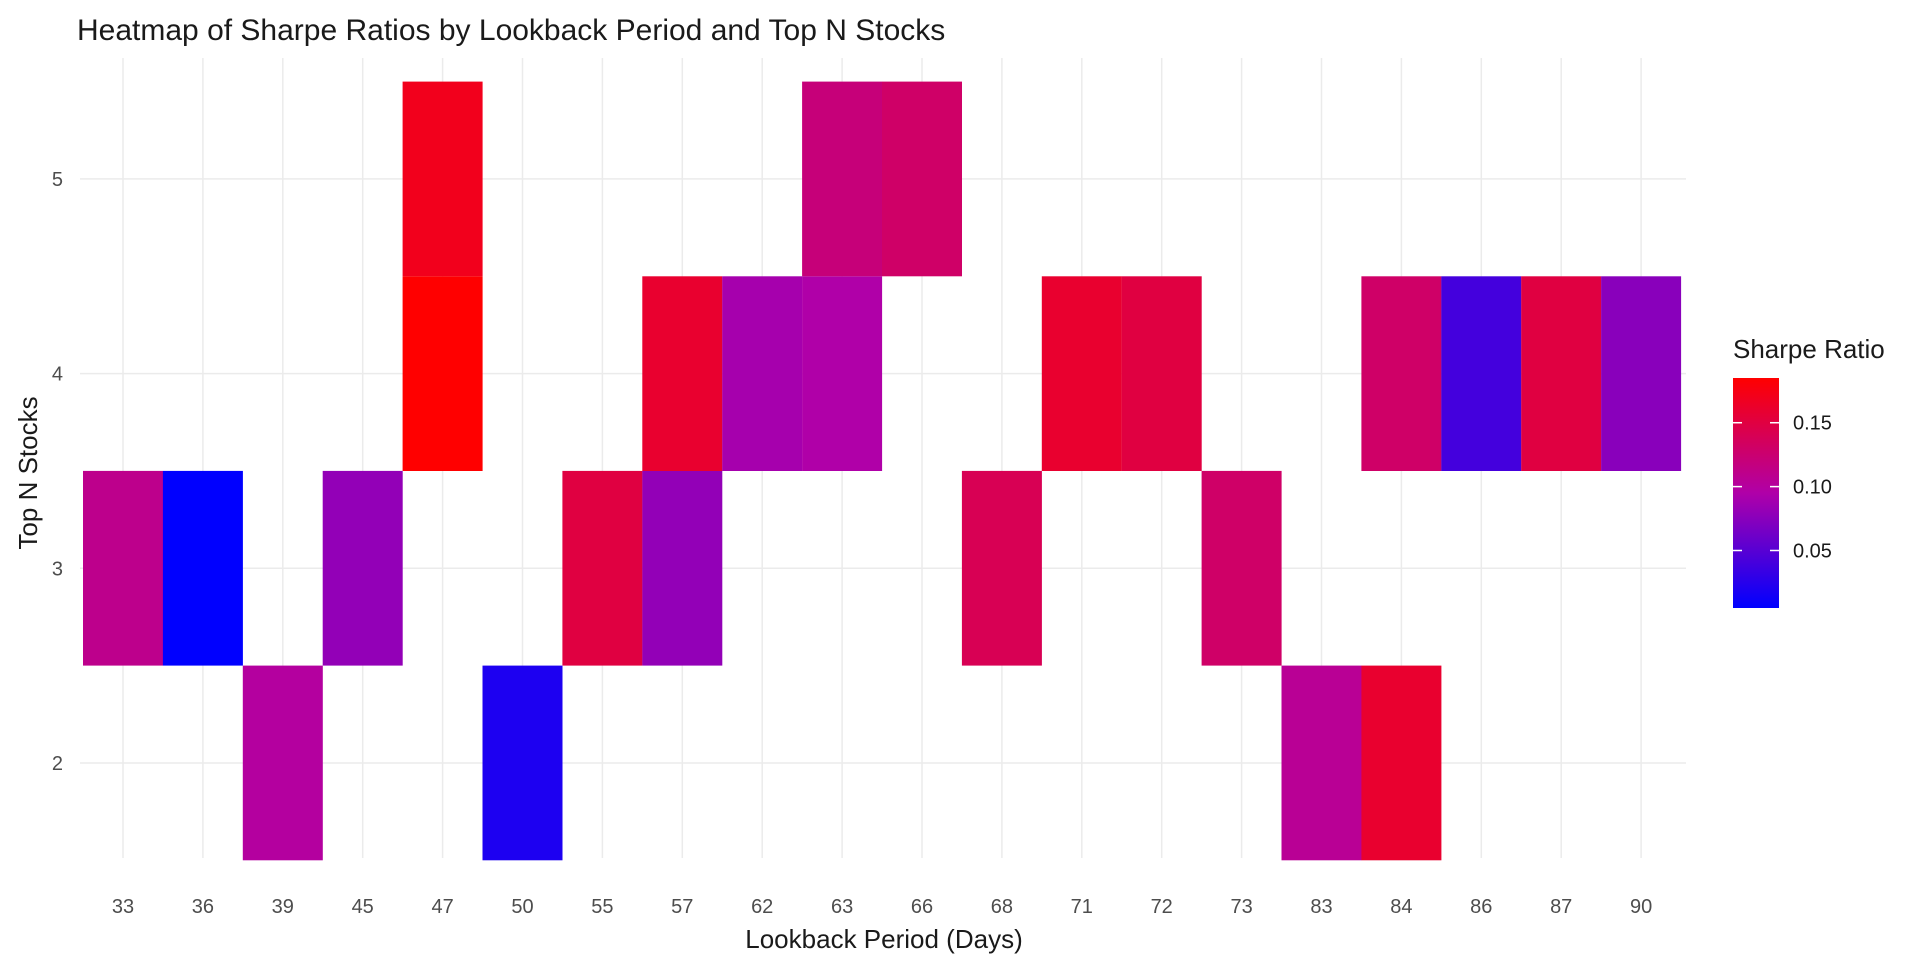  Describe the element at coordinates (57, 375) in the screenshot. I see `y-tick-label: 4` at that location.